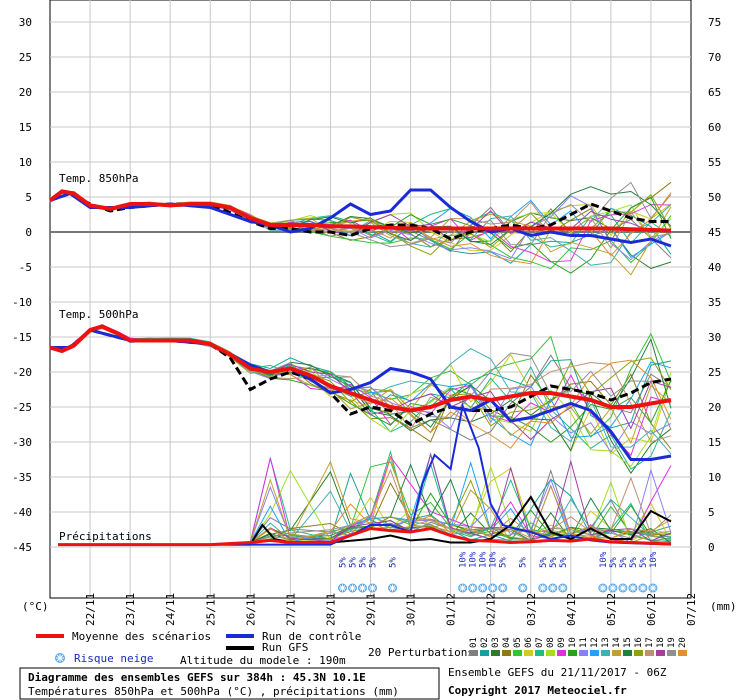  I want to click on right-tick-label: 15, so click(714, 442).